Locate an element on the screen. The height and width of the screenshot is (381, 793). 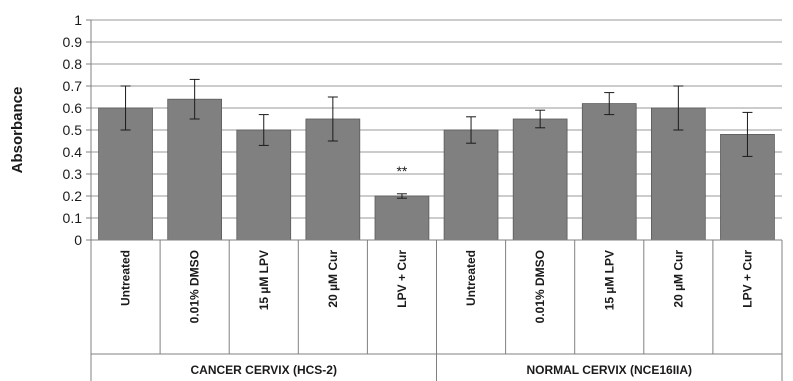
group-label: NORMAL CERVIX (NCE16IIA) is located at coordinates (609, 370).